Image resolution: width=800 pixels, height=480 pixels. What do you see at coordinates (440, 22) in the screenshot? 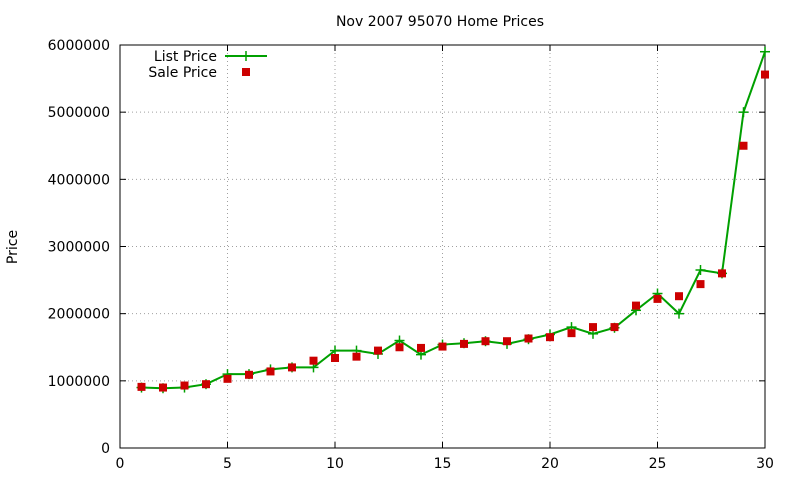
I see `chart-title: Nov 2007 95070 Home Prices` at bounding box center [440, 22].